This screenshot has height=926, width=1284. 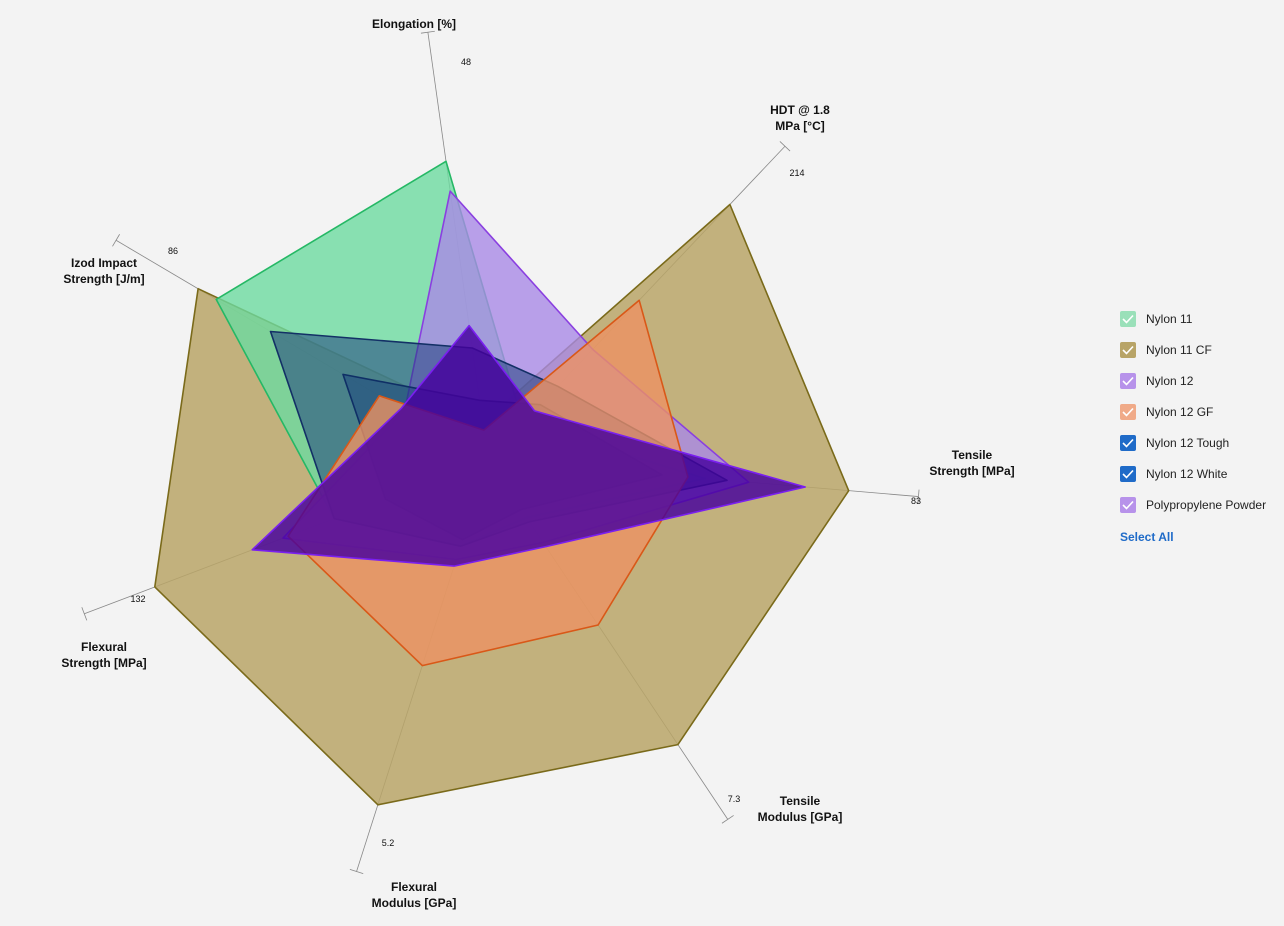 What do you see at coordinates (1180, 412) in the screenshot?
I see `legend-label: Nylon 12 GF` at bounding box center [1180, 412].